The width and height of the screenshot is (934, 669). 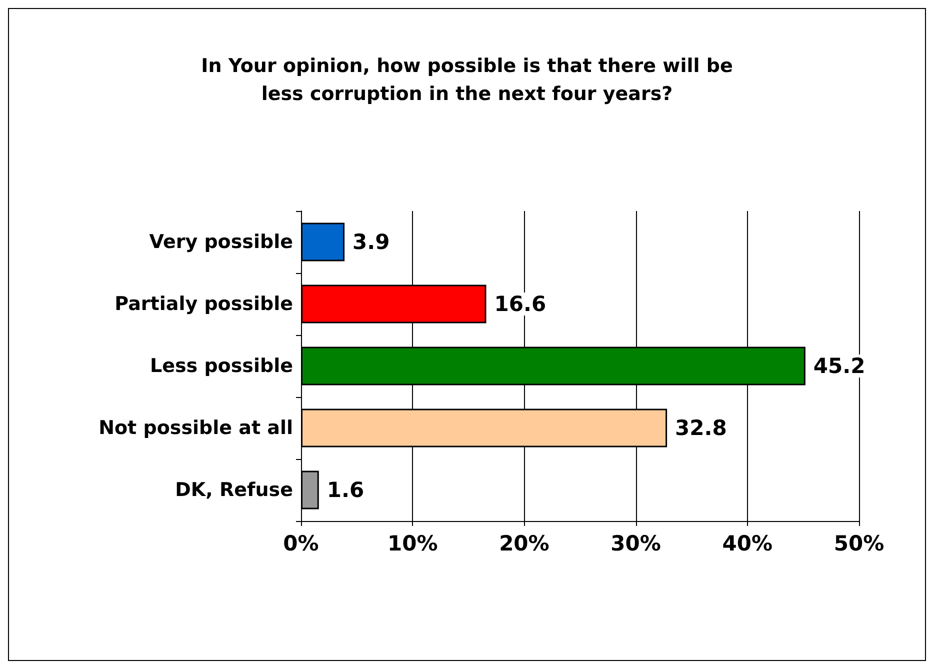 What do you see at coordinates (221, 242) in the screenshot?
I see `y-tick-label: Very possible` at bounding box center [221, 242].